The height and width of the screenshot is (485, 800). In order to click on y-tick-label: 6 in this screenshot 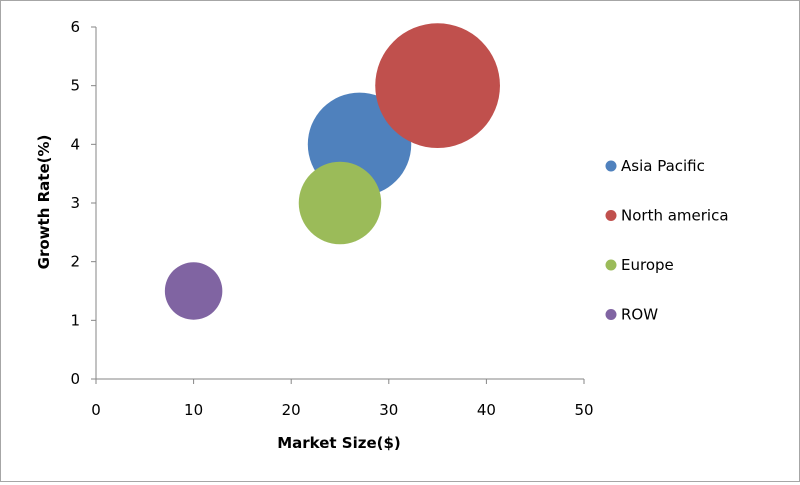, I will do `click(75, 27)`.